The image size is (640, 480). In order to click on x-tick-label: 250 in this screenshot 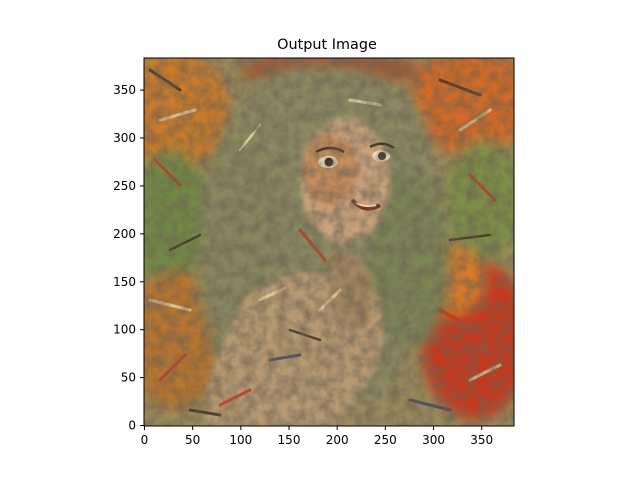, I will do `click(385, 440)`.